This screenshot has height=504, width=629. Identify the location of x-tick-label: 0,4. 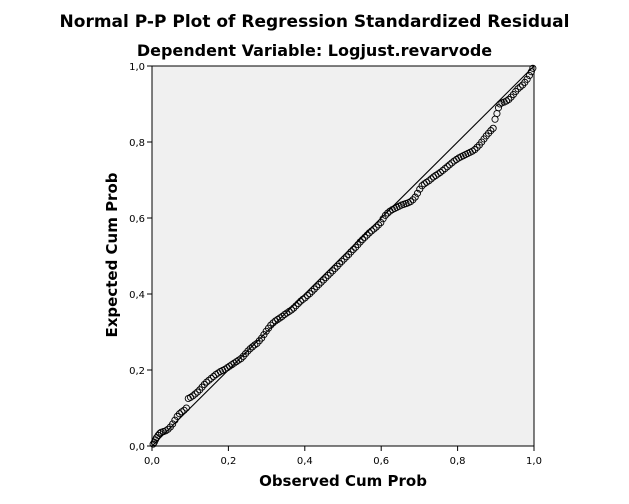
(305, 461).